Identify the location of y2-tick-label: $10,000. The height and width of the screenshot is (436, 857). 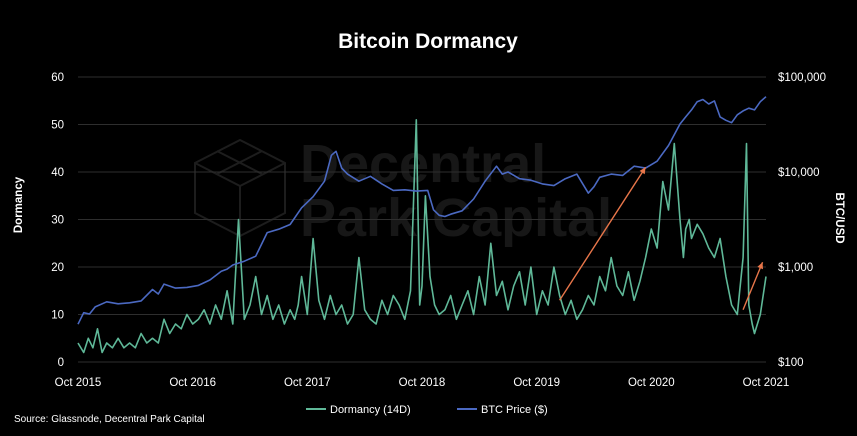
(799, 173).